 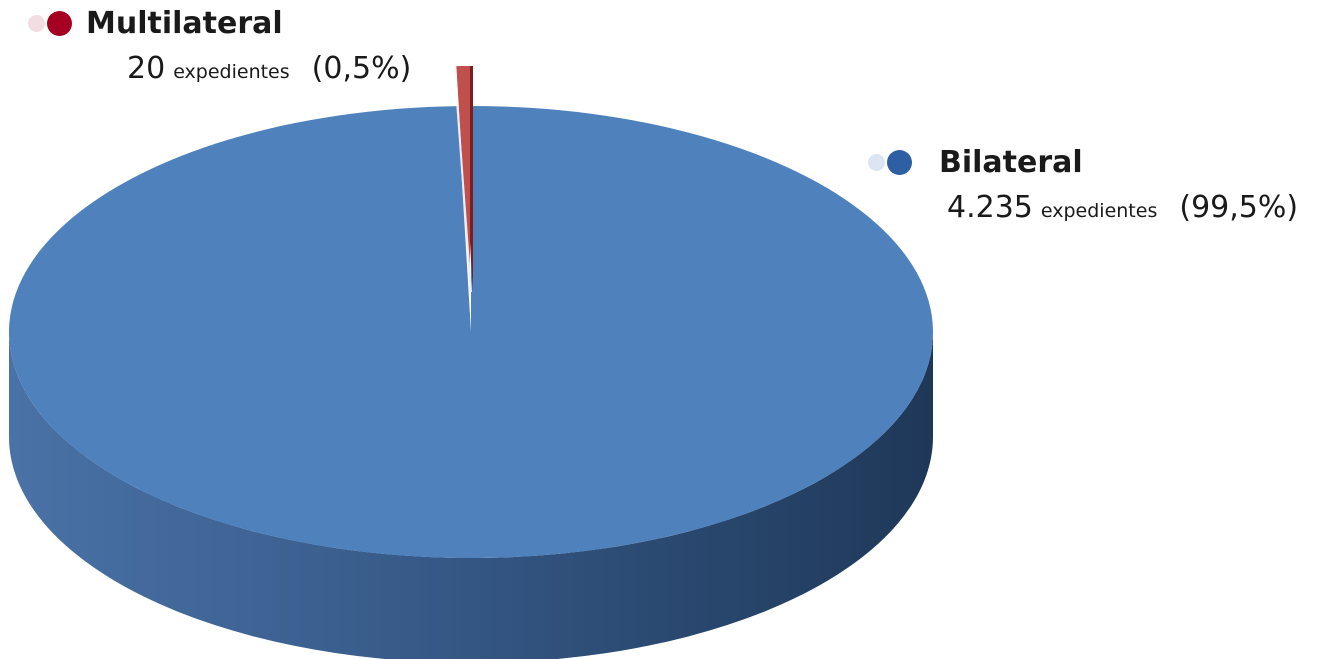 I want to click on legend-dot-bilateral-icon, so click(x=899, y=162).